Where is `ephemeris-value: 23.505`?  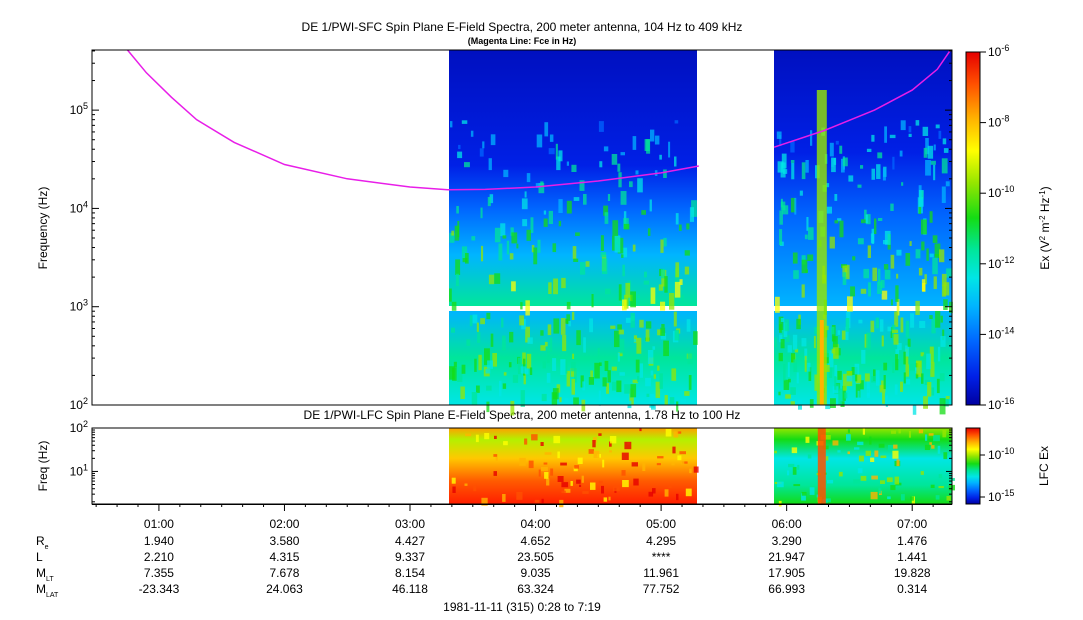
ephemeris-value: 23.505 is located at coordinates (535, 557).